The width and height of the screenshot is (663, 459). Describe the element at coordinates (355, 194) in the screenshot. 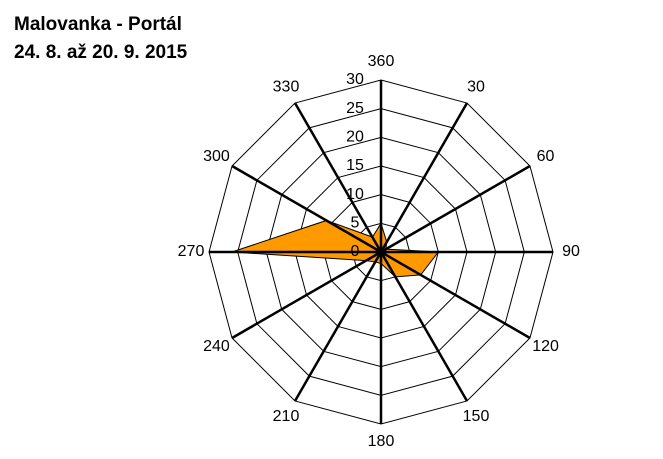

I see `r-tick-label: 10` at that location.